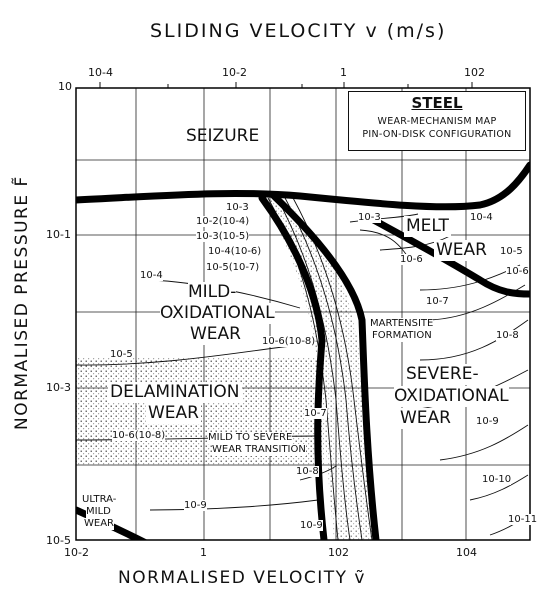 The height and width of the screenshot is (600, 552). What do you see at coordinates (466, 552) in the screenshot?
I see `bottom-tick-label: 104` at bounding box center [466, 552].